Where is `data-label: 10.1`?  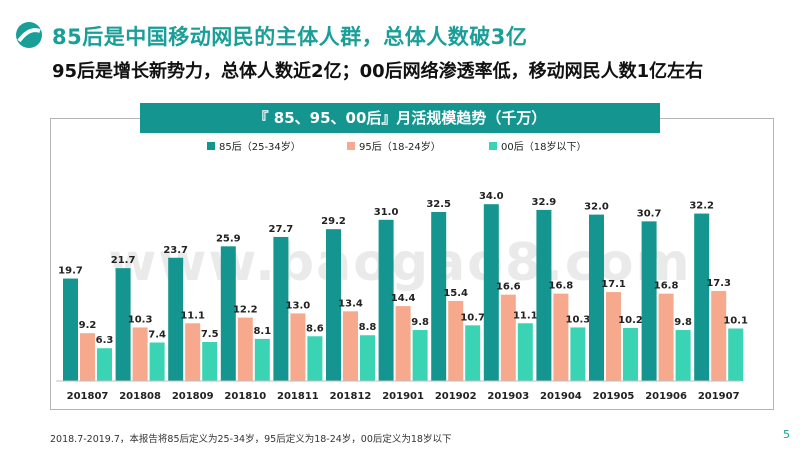
data-label: 10.1 is located at coordinates (735, 320).